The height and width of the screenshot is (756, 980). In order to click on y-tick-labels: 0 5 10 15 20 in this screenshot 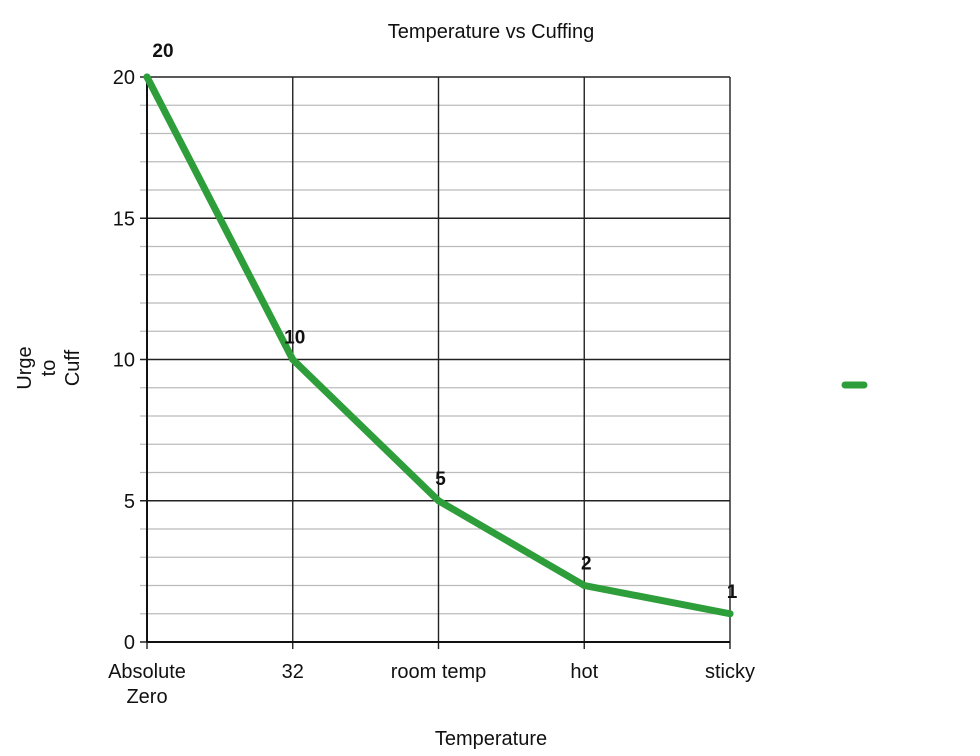, I will do `click(124, 360)`.